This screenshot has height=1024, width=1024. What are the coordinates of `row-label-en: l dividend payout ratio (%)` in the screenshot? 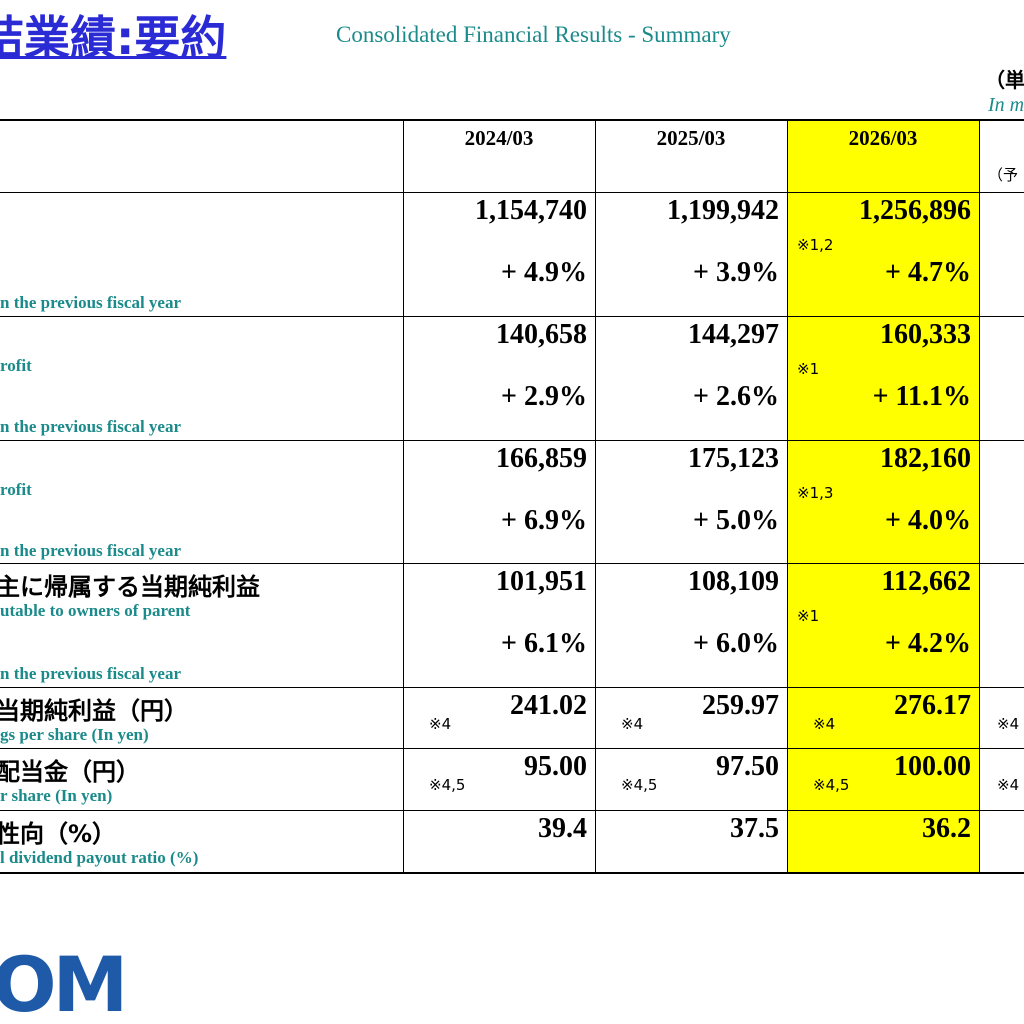 It's located at (99, 857).